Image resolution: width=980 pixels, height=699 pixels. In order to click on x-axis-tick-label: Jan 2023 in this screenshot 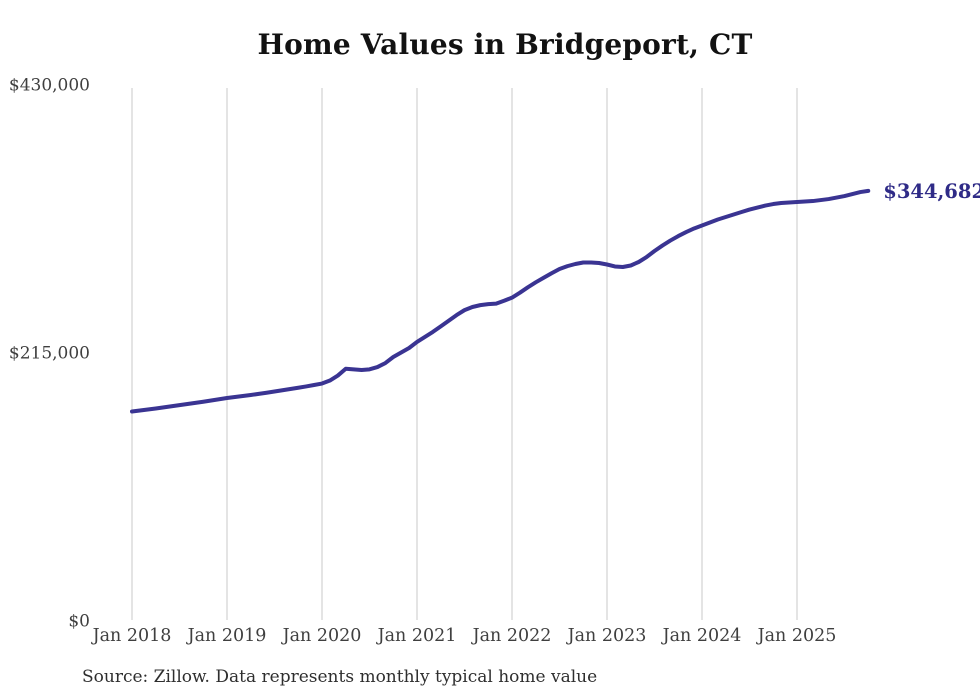, I will do `click(606, 636)`.